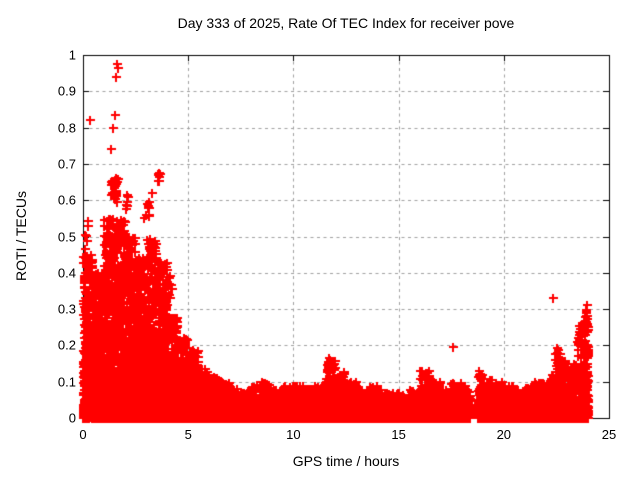  I want to click on y-tick-label: 0.3, so click(66, 309).